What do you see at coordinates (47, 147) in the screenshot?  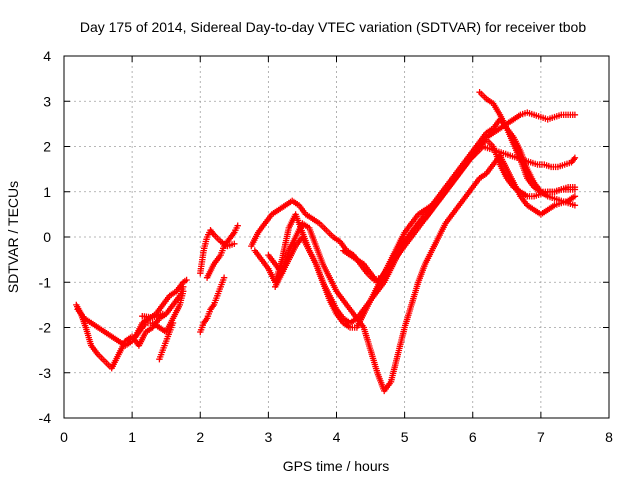 I see `y-tick-label: 2` at bounding box center [47, 147].